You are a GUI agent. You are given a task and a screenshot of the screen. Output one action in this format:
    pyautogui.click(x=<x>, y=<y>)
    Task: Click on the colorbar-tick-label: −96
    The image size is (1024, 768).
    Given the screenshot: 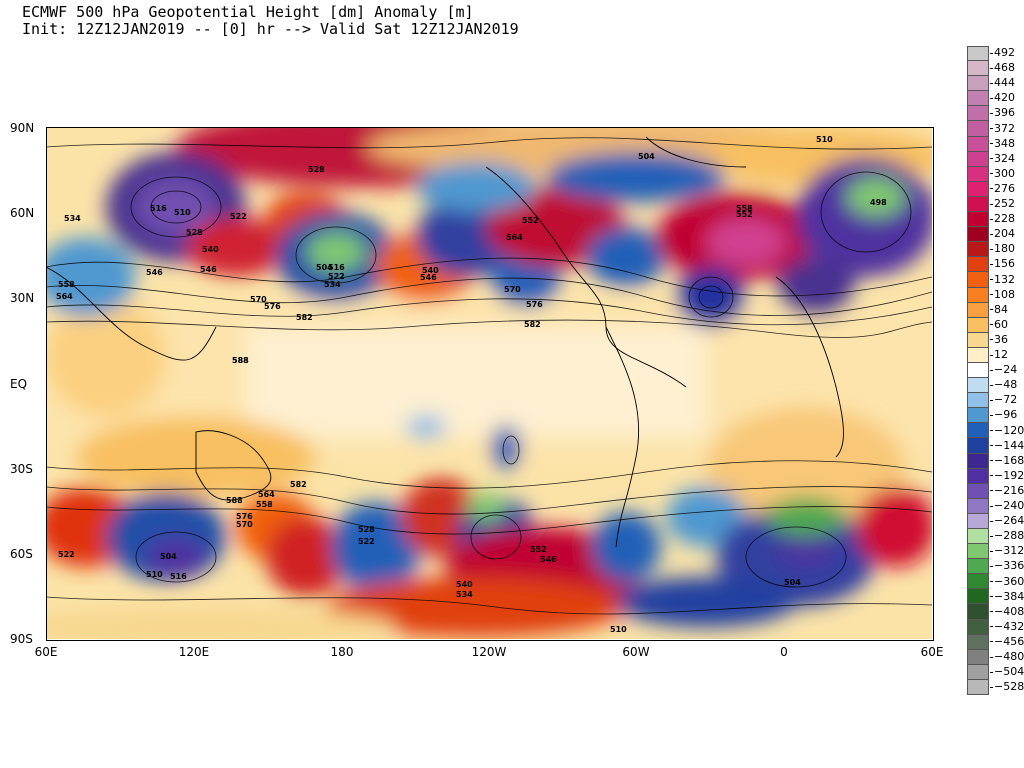 What is the action you would take?
    pyautogui.click(x=1003, y=414)
    